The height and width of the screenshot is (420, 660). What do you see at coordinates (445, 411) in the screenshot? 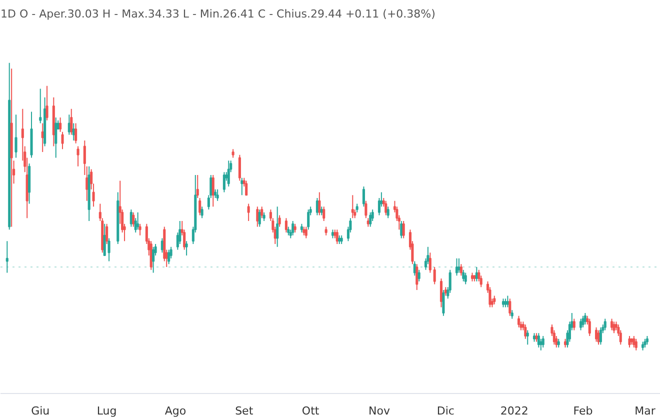
I see `x-tick-label: Dic` at bounding box center [445, 411].